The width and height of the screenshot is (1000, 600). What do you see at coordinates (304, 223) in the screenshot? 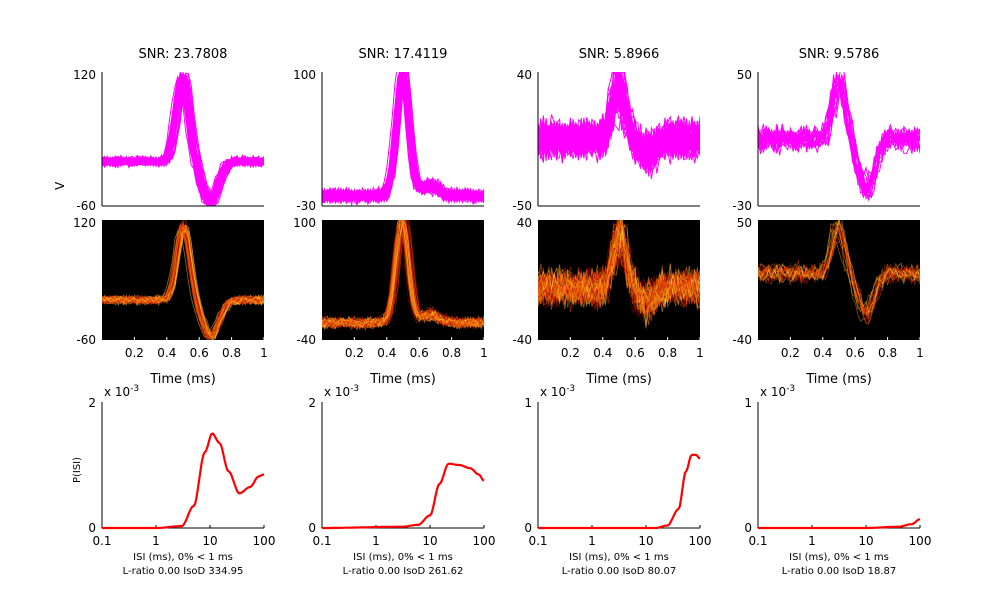
I see `density-ytick-top: 100` at bounding box center [304, 223].